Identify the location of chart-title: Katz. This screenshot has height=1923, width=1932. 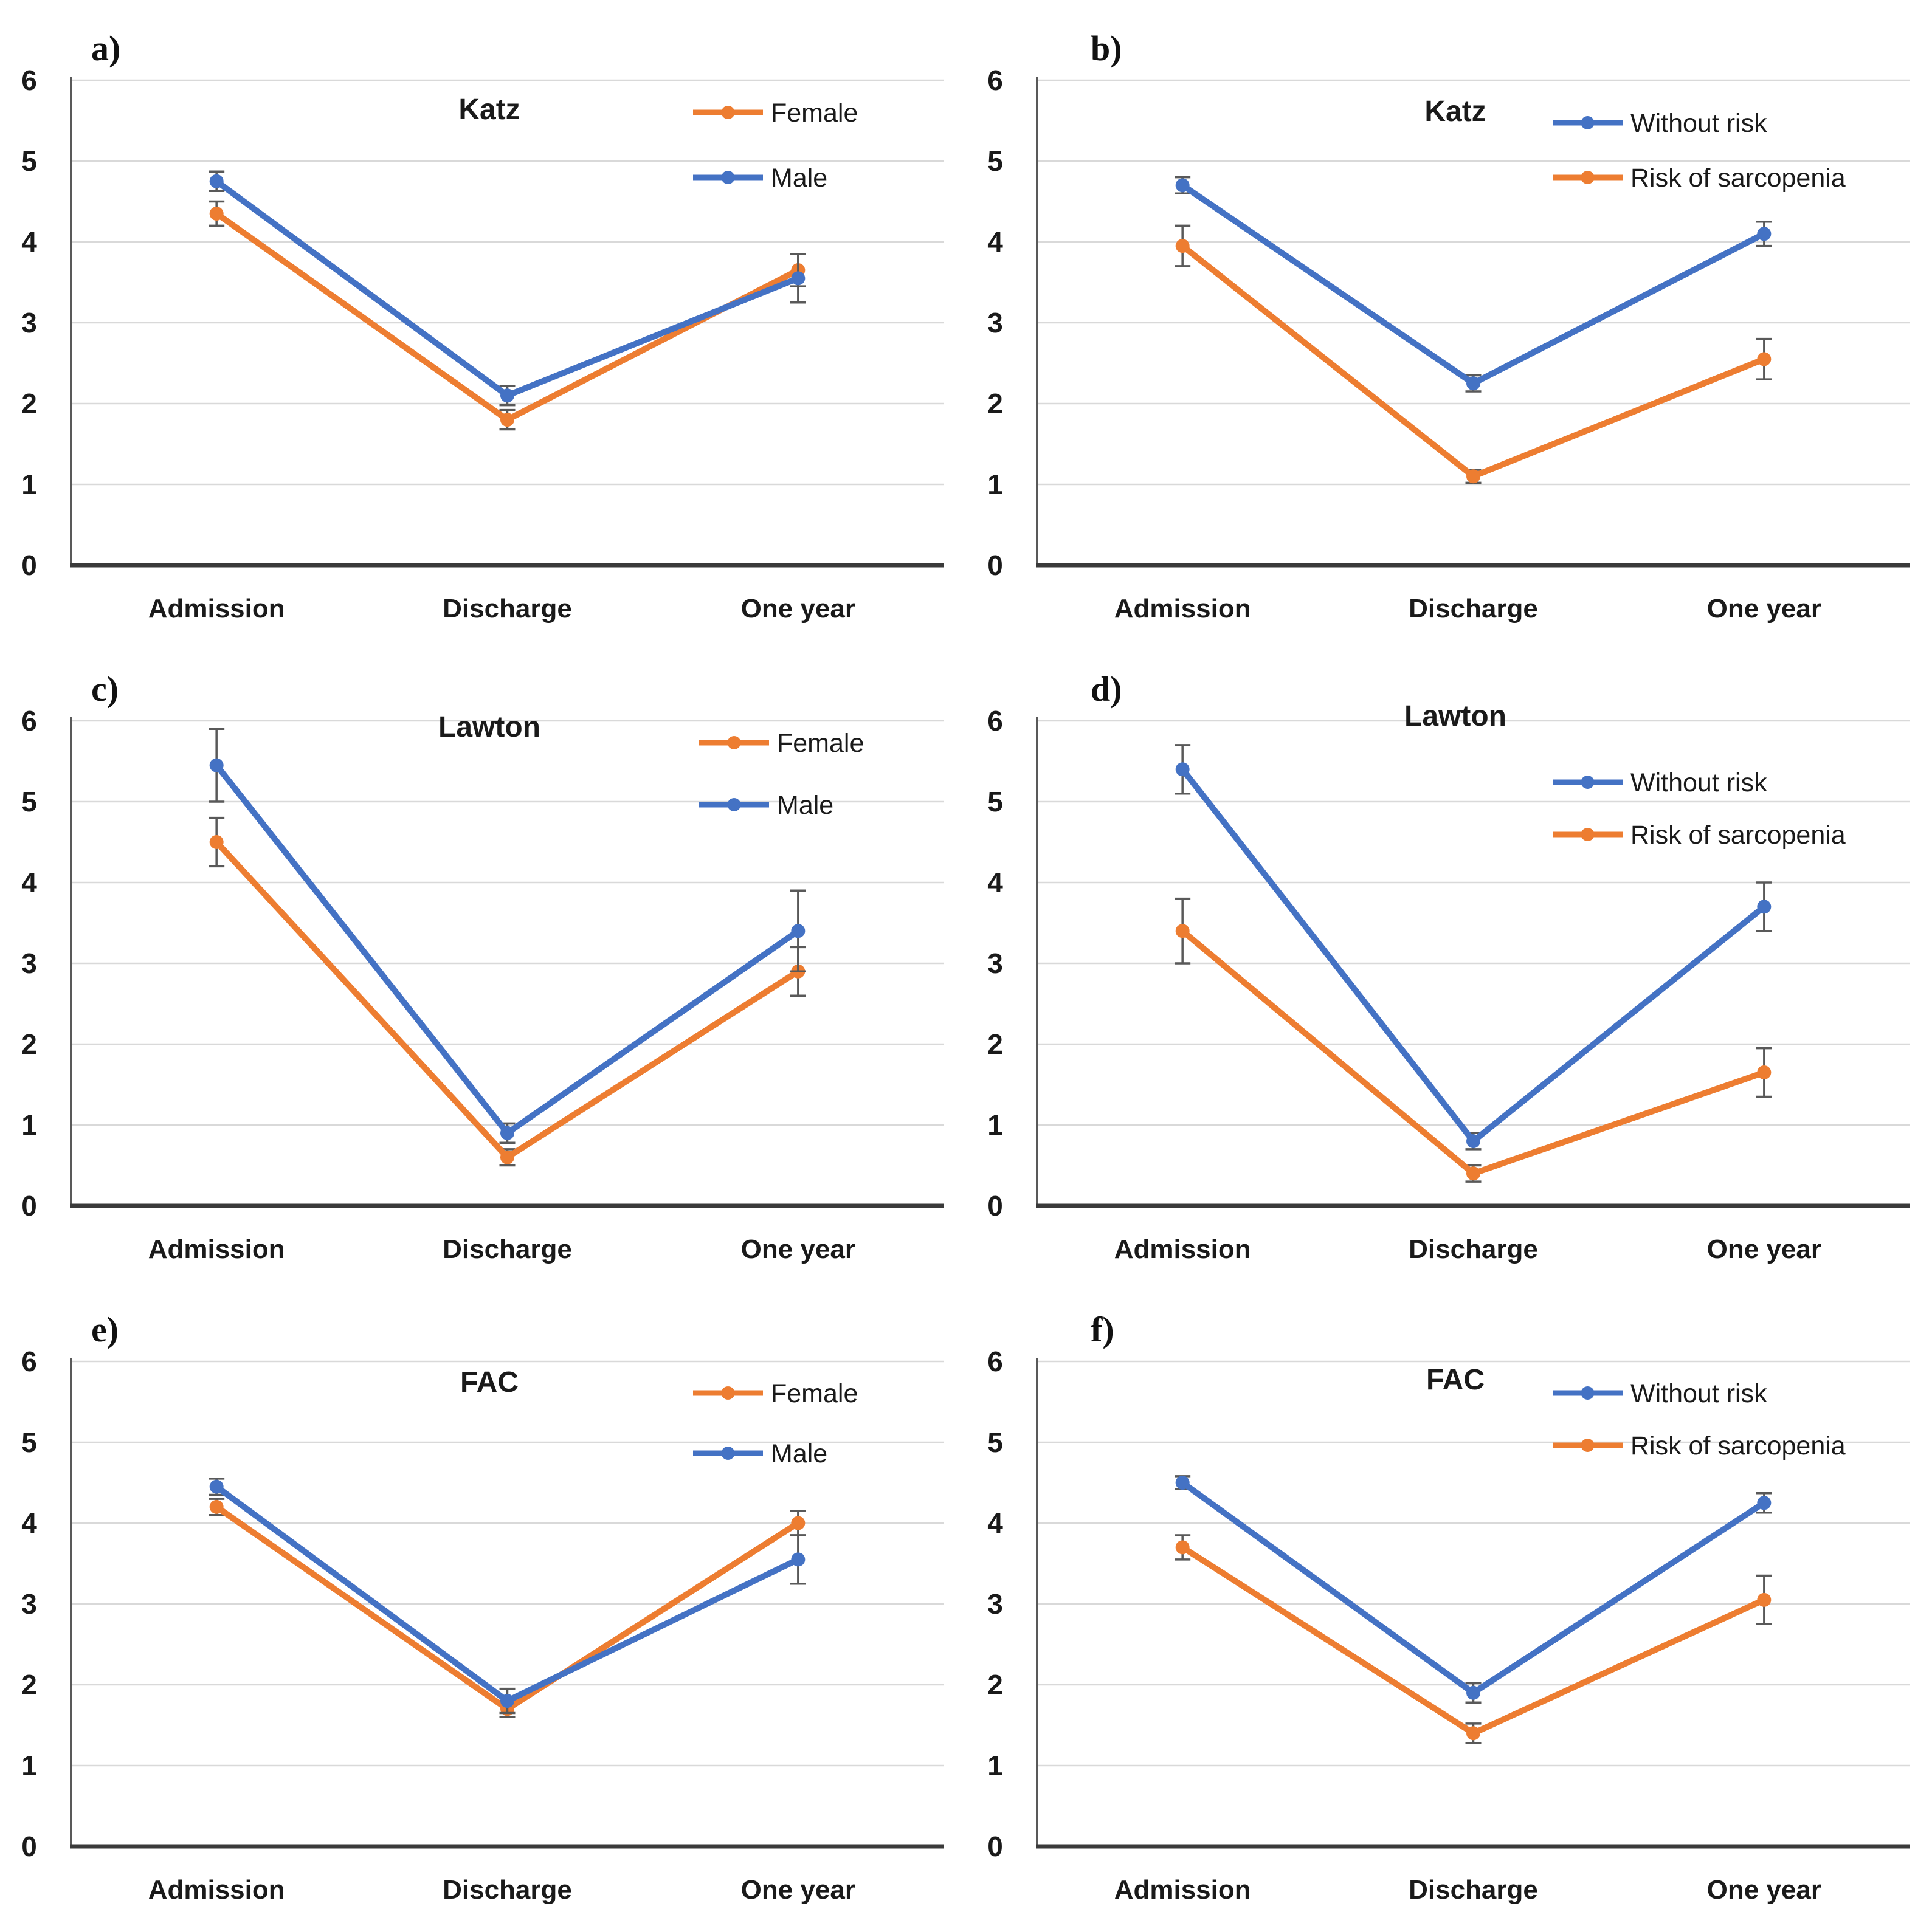
(1455, 112).